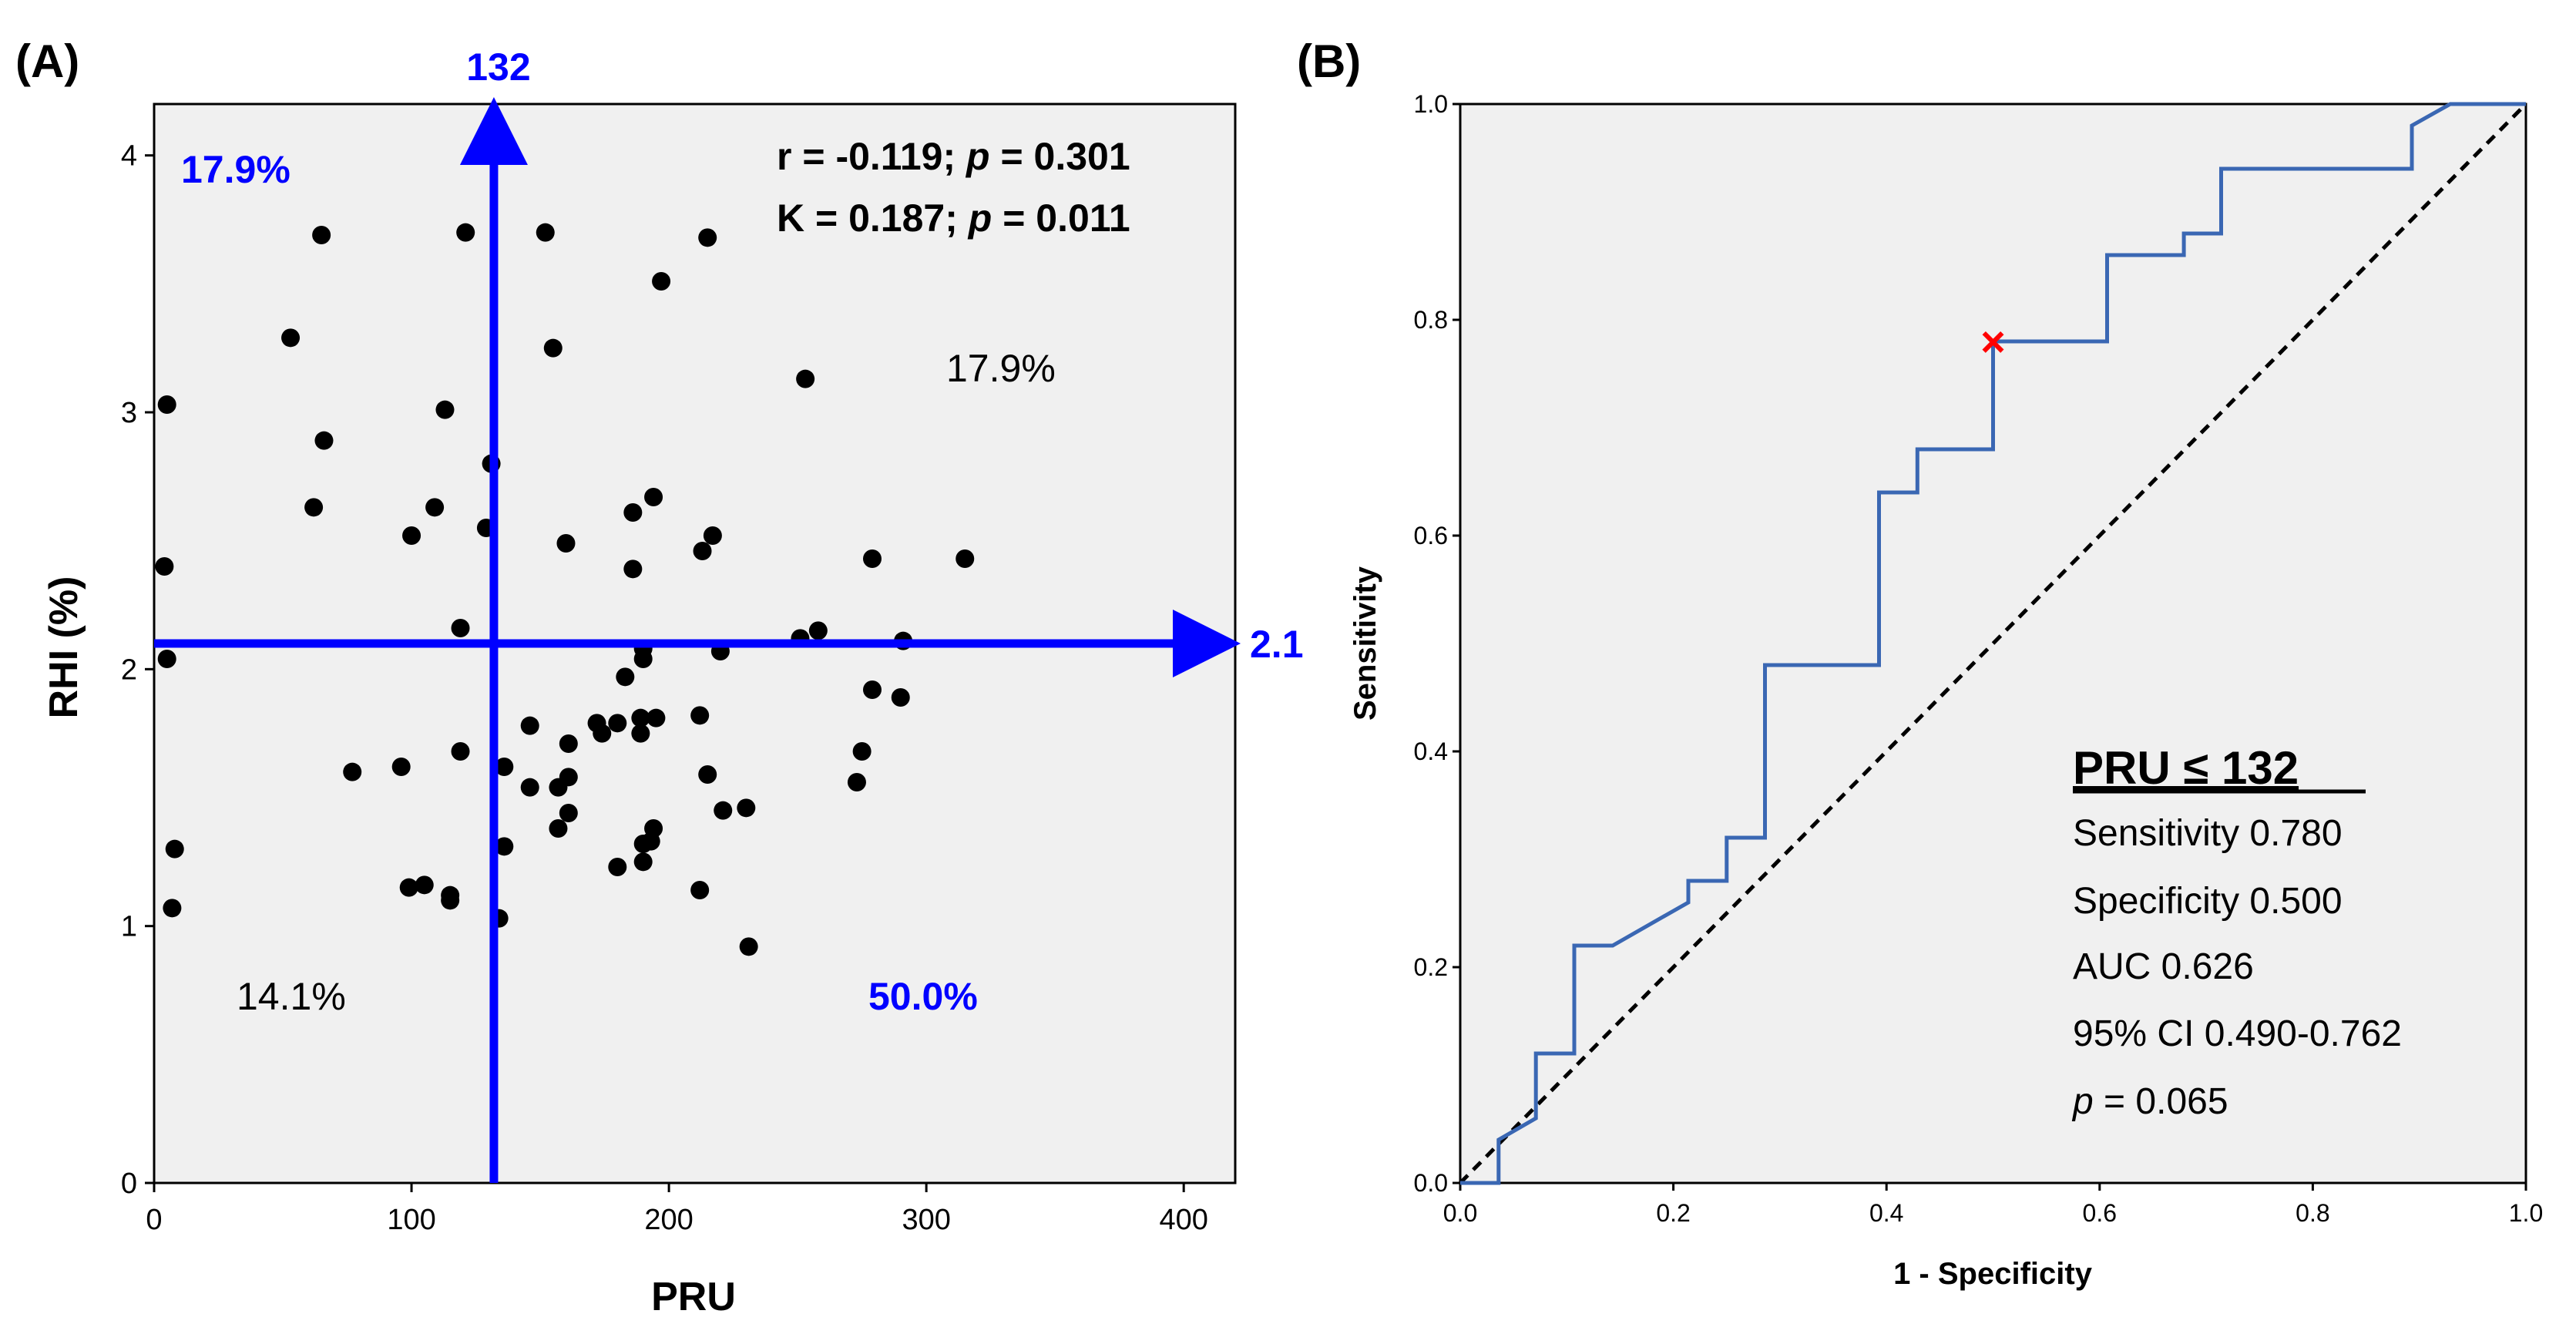 The image size is (2576, 1334). Describe the element at coordinates (2526, 1213) in the screenshot. I see `x-tick-label: 1.0` at that location.